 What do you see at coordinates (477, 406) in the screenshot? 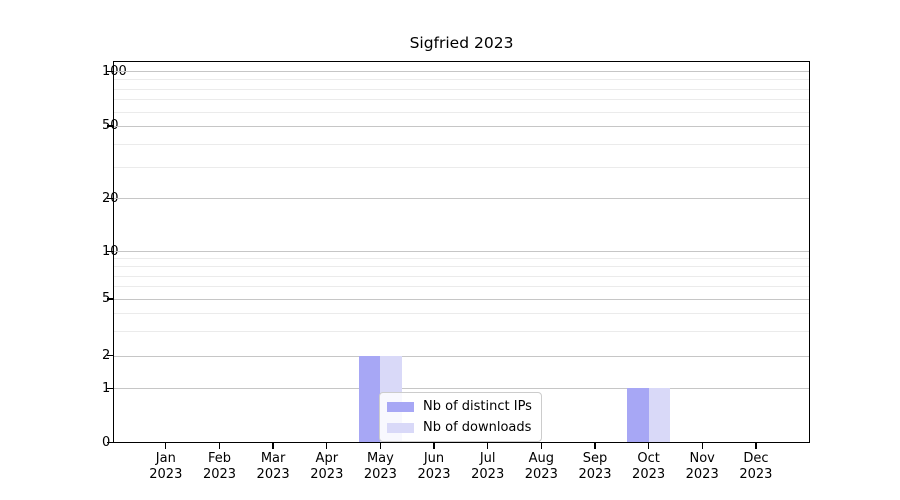
I see `legend-label-nb-of-distinct-ips: Nb of distinct IPs` at bounding box center [477, 406].